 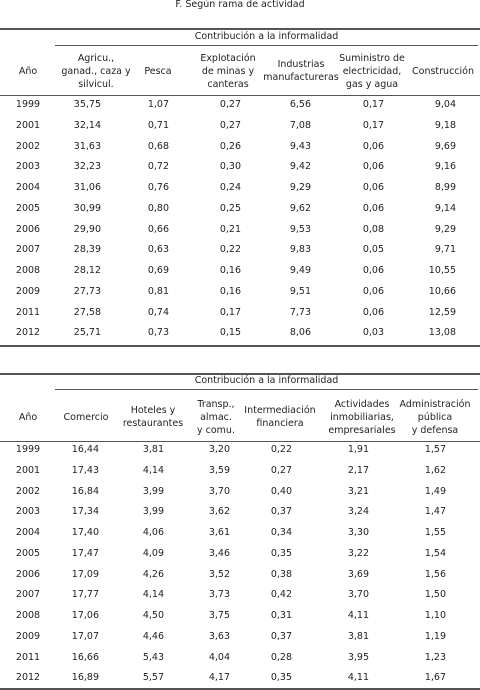 I want to click on value-cell: 9,51, so click(x=300, y=291).